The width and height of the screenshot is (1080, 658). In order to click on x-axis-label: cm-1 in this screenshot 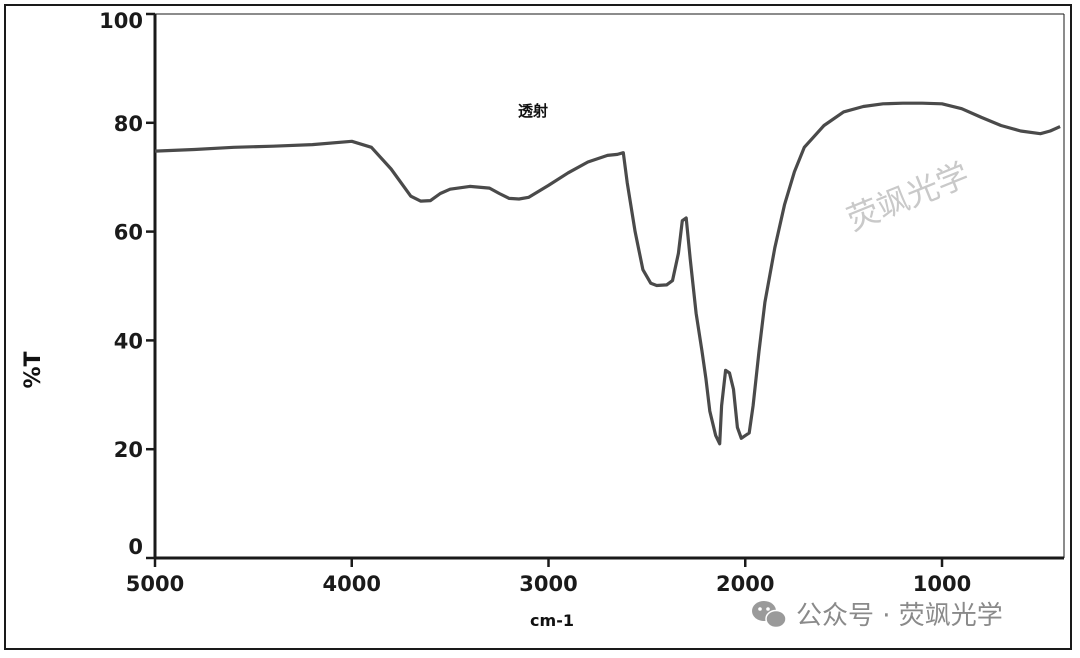, I will do `click(552, 620)`.